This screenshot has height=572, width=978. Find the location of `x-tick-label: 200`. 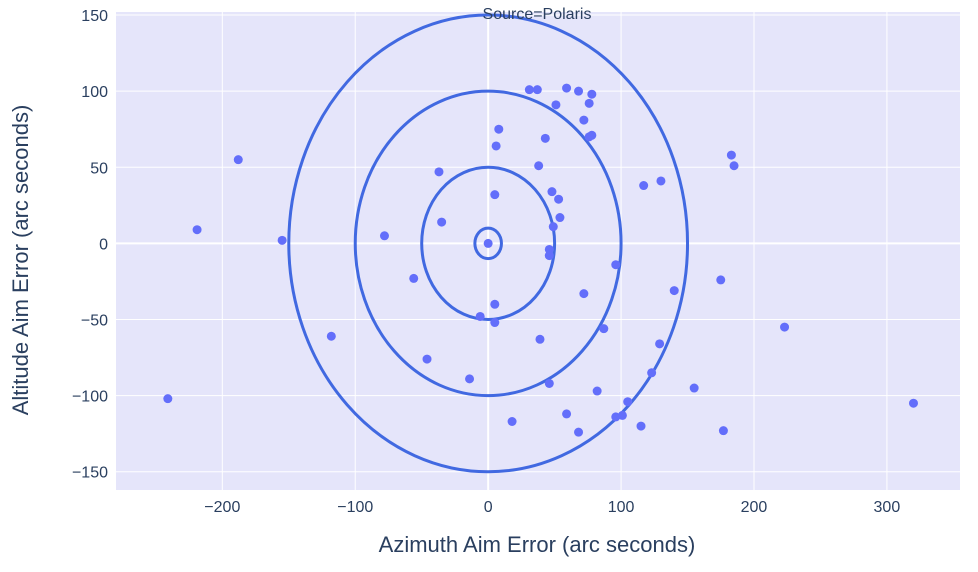

x-tick-label: 200 is located at coordinates (754, 507).